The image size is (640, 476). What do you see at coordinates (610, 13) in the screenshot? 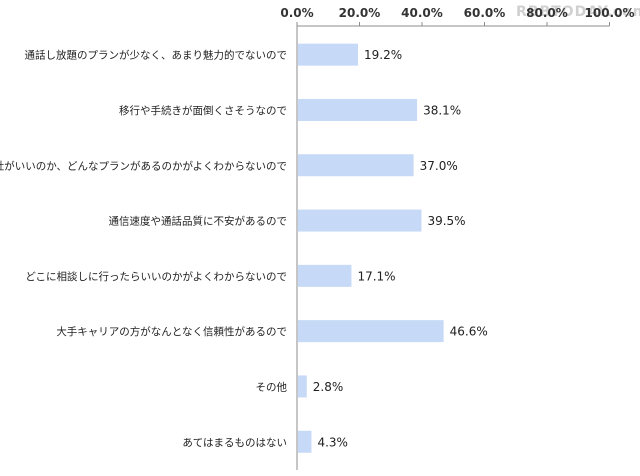
I see `x-tick-label: 100.0%` at bounding box center [610, 13].